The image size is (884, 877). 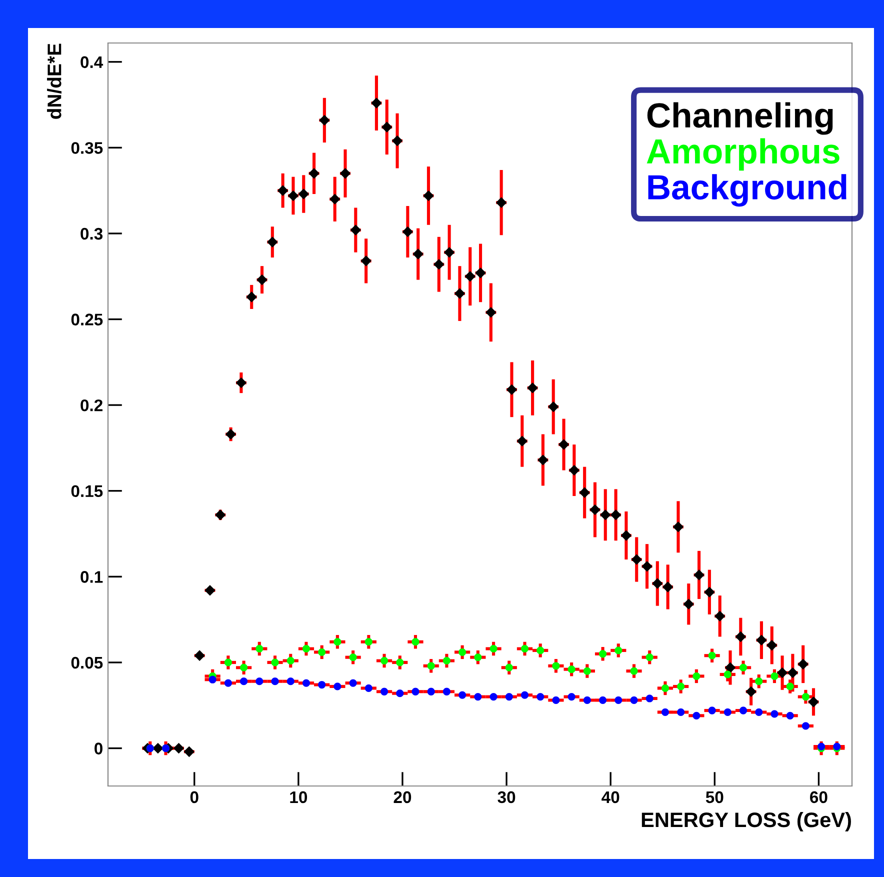 I want to click on x-tick-label: 20, so click(x=403, y=797).